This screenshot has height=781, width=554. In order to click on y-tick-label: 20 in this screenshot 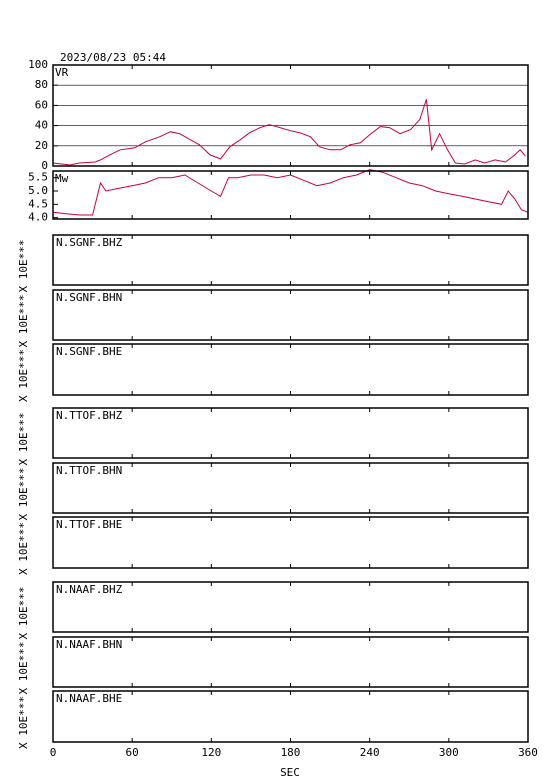, I will do `click(41, 145)`.